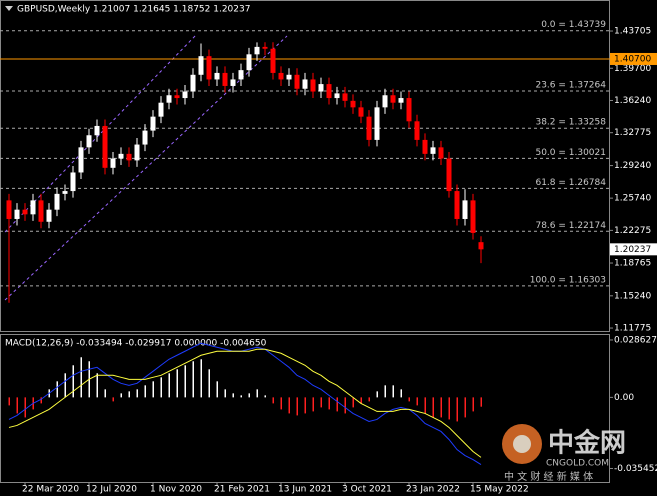  Describe the element at coordinates (632, 69) in the screenshot. I see `y-tick-label: 1.39700` at that location.